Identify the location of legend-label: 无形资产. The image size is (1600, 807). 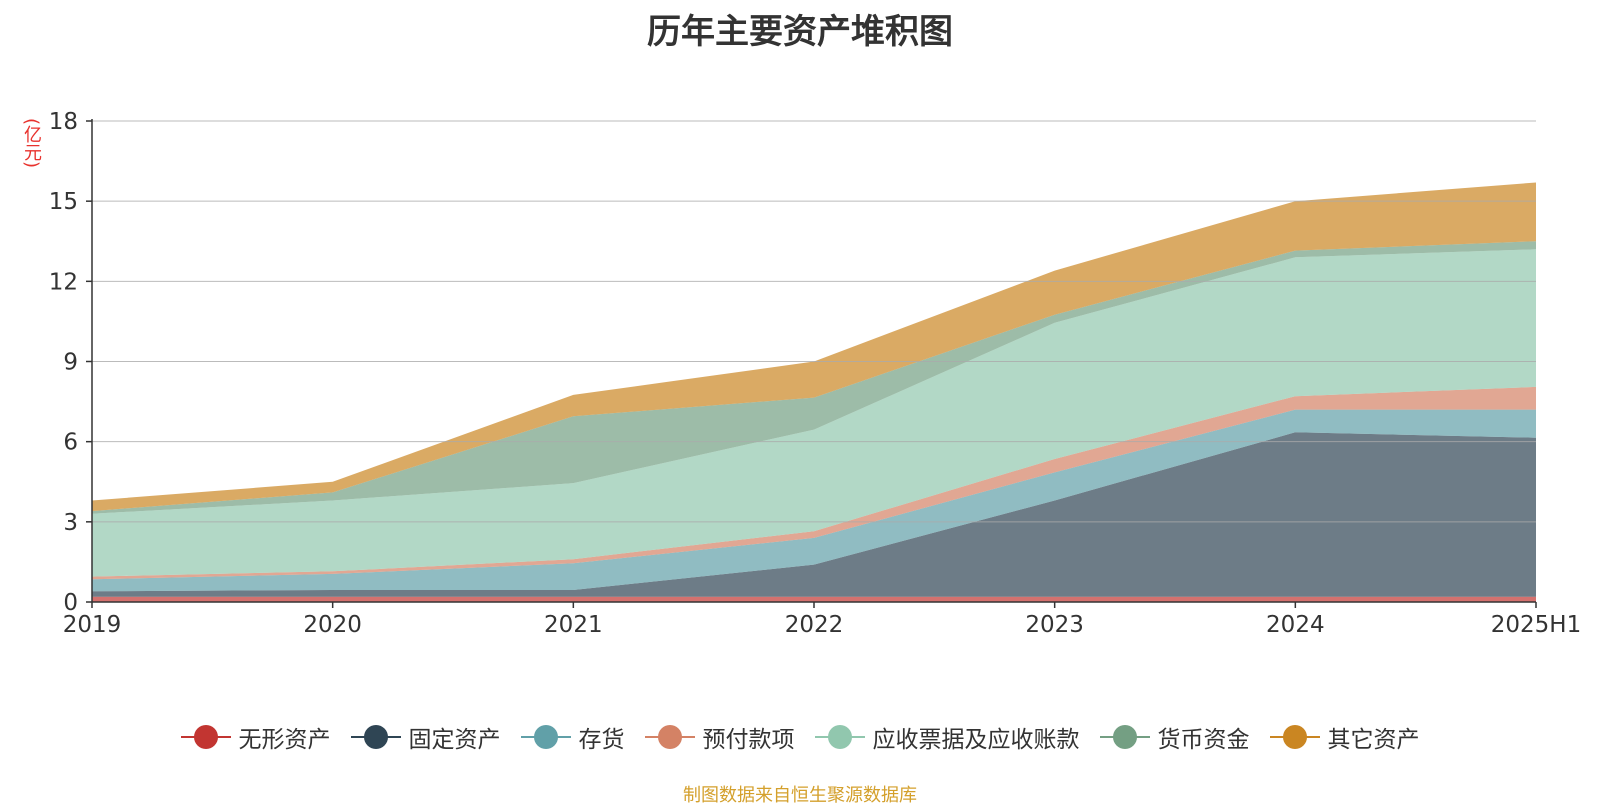
(284, 740).